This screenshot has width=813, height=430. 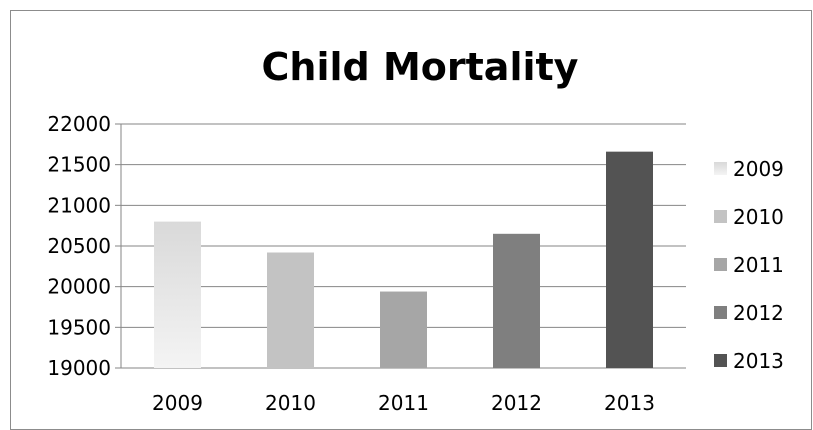 I want to click on y-tick-label: 20000, so click(x=79, y=287).